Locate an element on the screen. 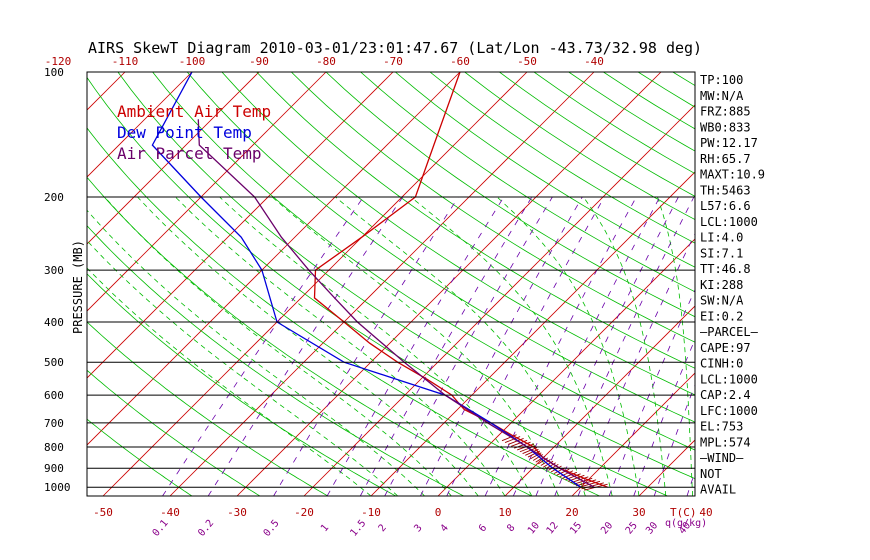 The height and width of the screenshot is (560, 870). pressure-tick-label: 700 is located at coordinates (54, 423).